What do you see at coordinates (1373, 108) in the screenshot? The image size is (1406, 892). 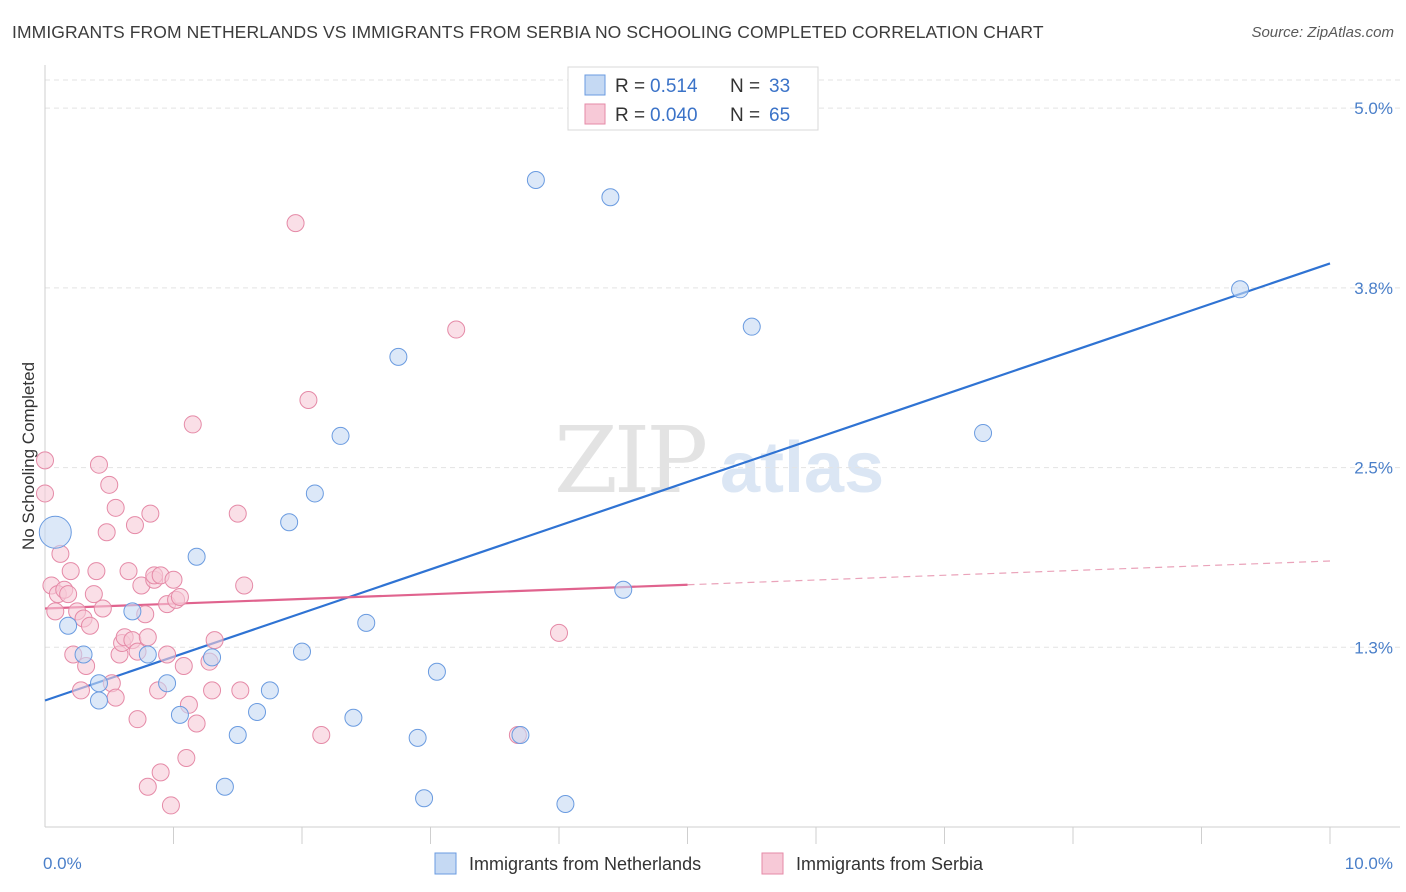 I see `y-tick-label: 5.0%` at bounding box center [1373, 108].